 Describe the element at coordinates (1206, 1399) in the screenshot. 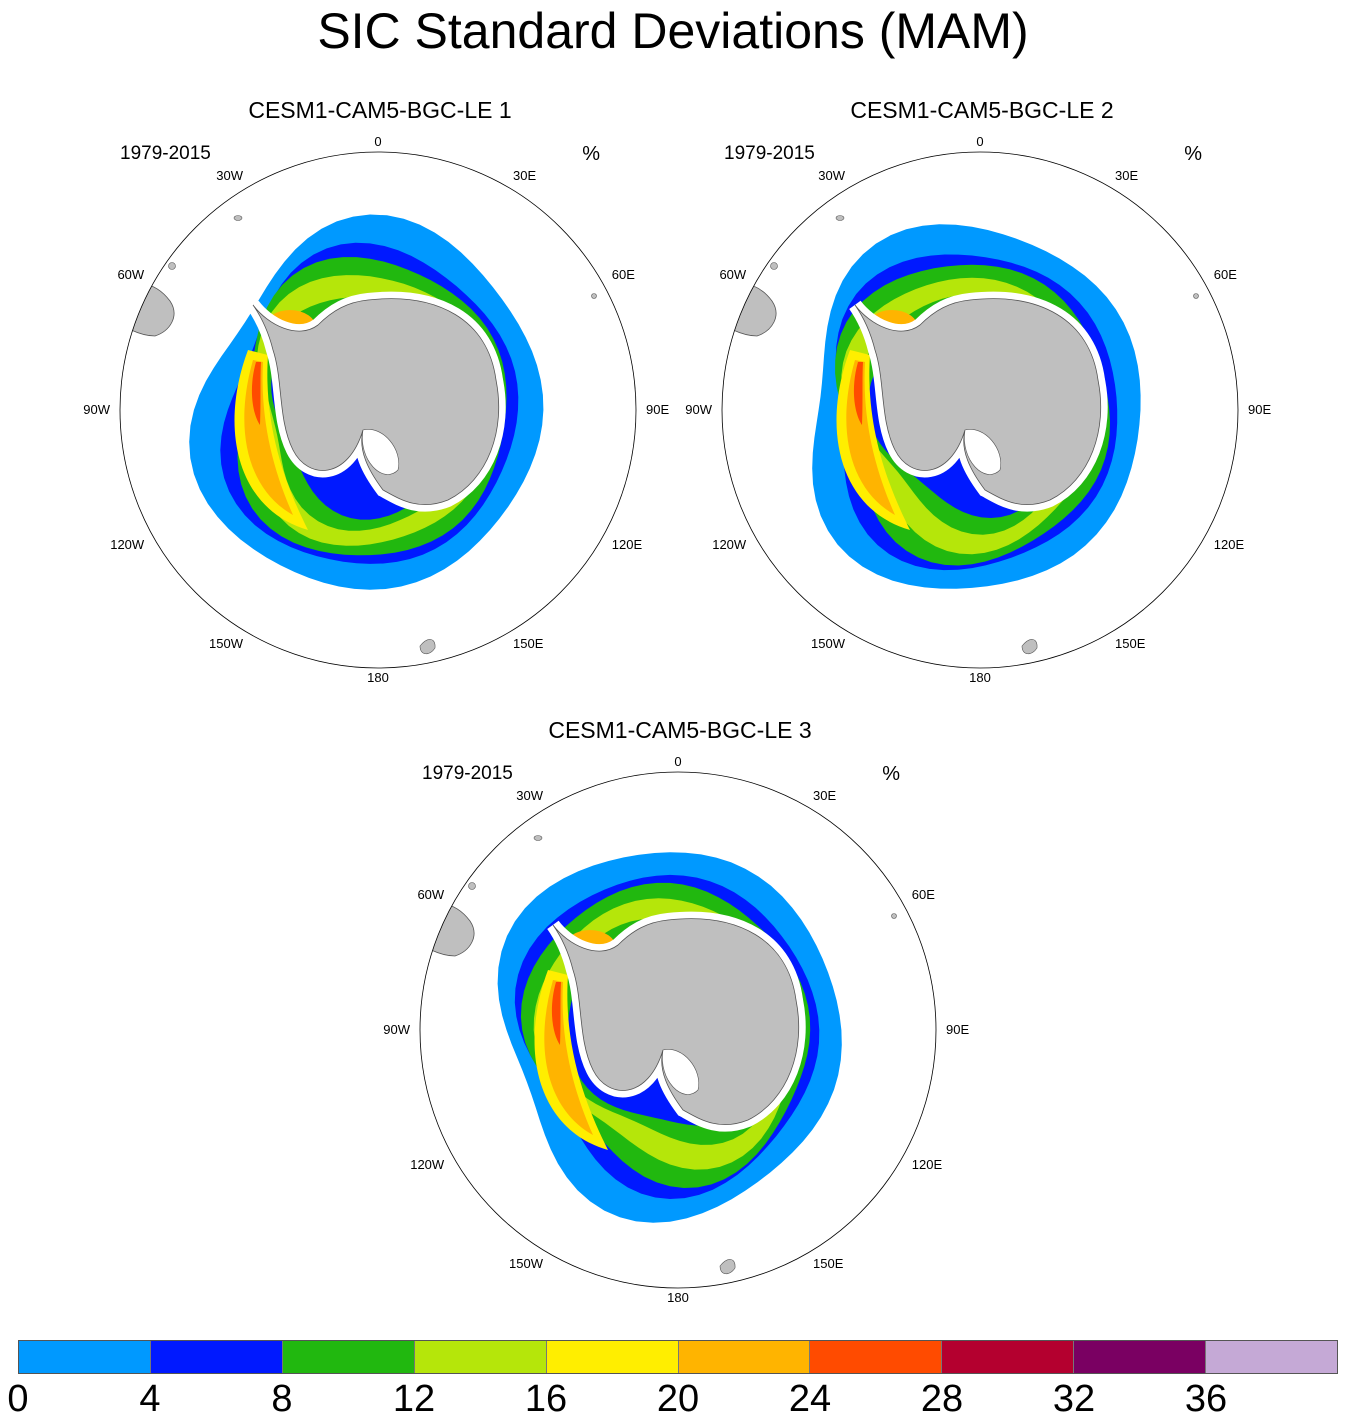

I see `colorbar-tick-label: 36` at that location.